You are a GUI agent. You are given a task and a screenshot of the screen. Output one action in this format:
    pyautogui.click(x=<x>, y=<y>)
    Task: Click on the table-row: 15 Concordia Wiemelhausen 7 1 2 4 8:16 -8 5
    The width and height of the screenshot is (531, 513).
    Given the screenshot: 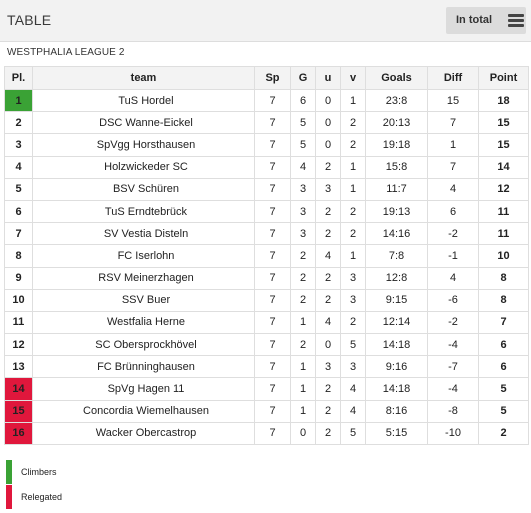 What is the action you would take?
    pyautogui.click(x=266, y=411)
    